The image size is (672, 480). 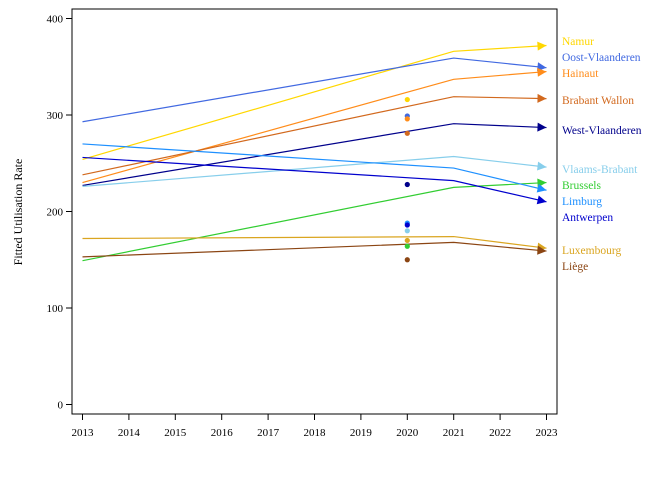 What do you see at coordinates (55, 309) in the screenshot?
I see `y-tick-label: 100` at bounding box center [55, 309].